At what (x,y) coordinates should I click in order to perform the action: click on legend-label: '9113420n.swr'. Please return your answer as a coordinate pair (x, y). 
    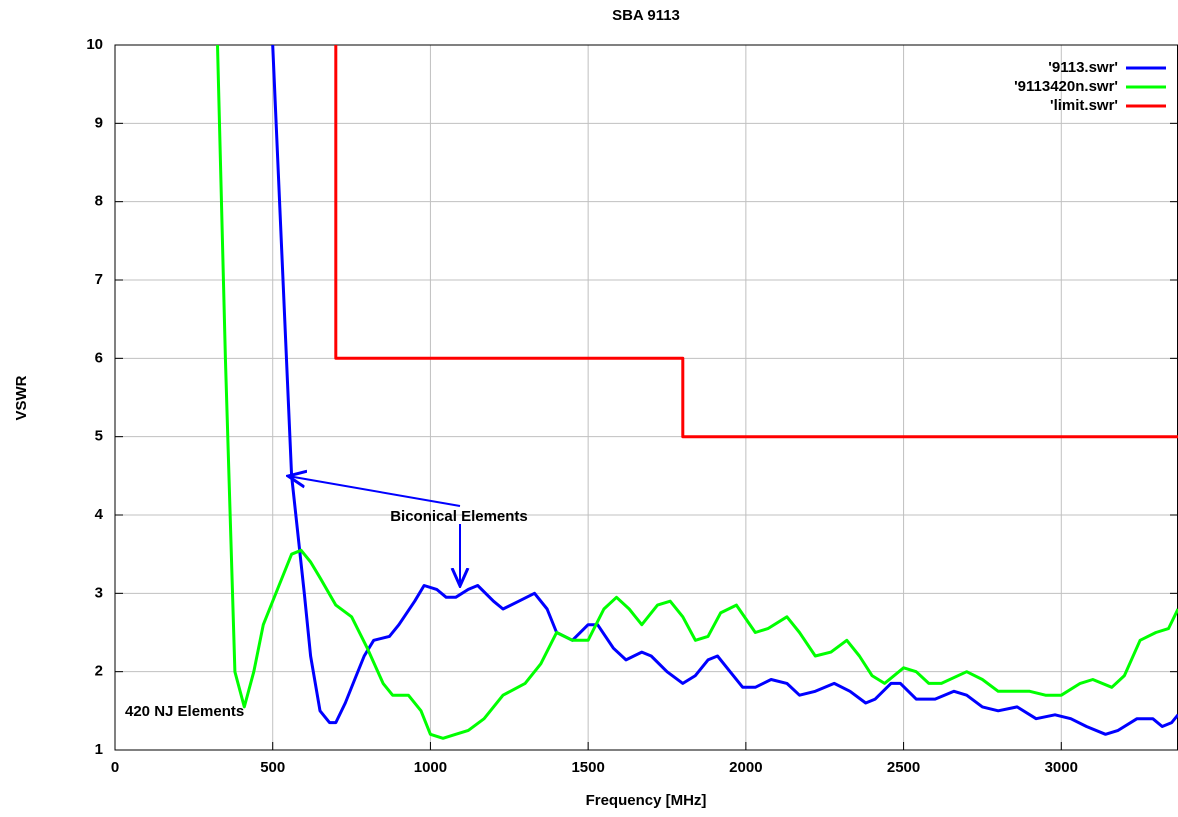
    Looking at the image, I should click on (1066, 86).